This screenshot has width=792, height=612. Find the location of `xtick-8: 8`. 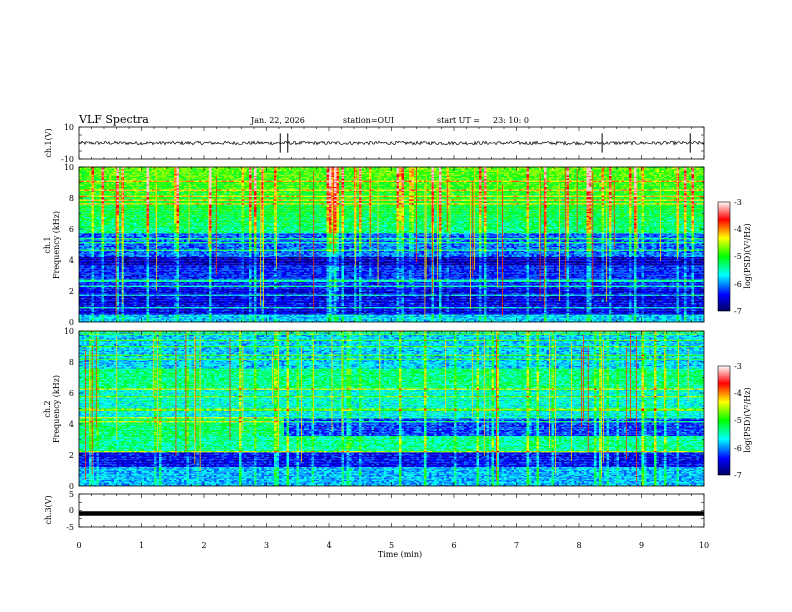

xtick-8: 8 is located at coordinates (578, 545).